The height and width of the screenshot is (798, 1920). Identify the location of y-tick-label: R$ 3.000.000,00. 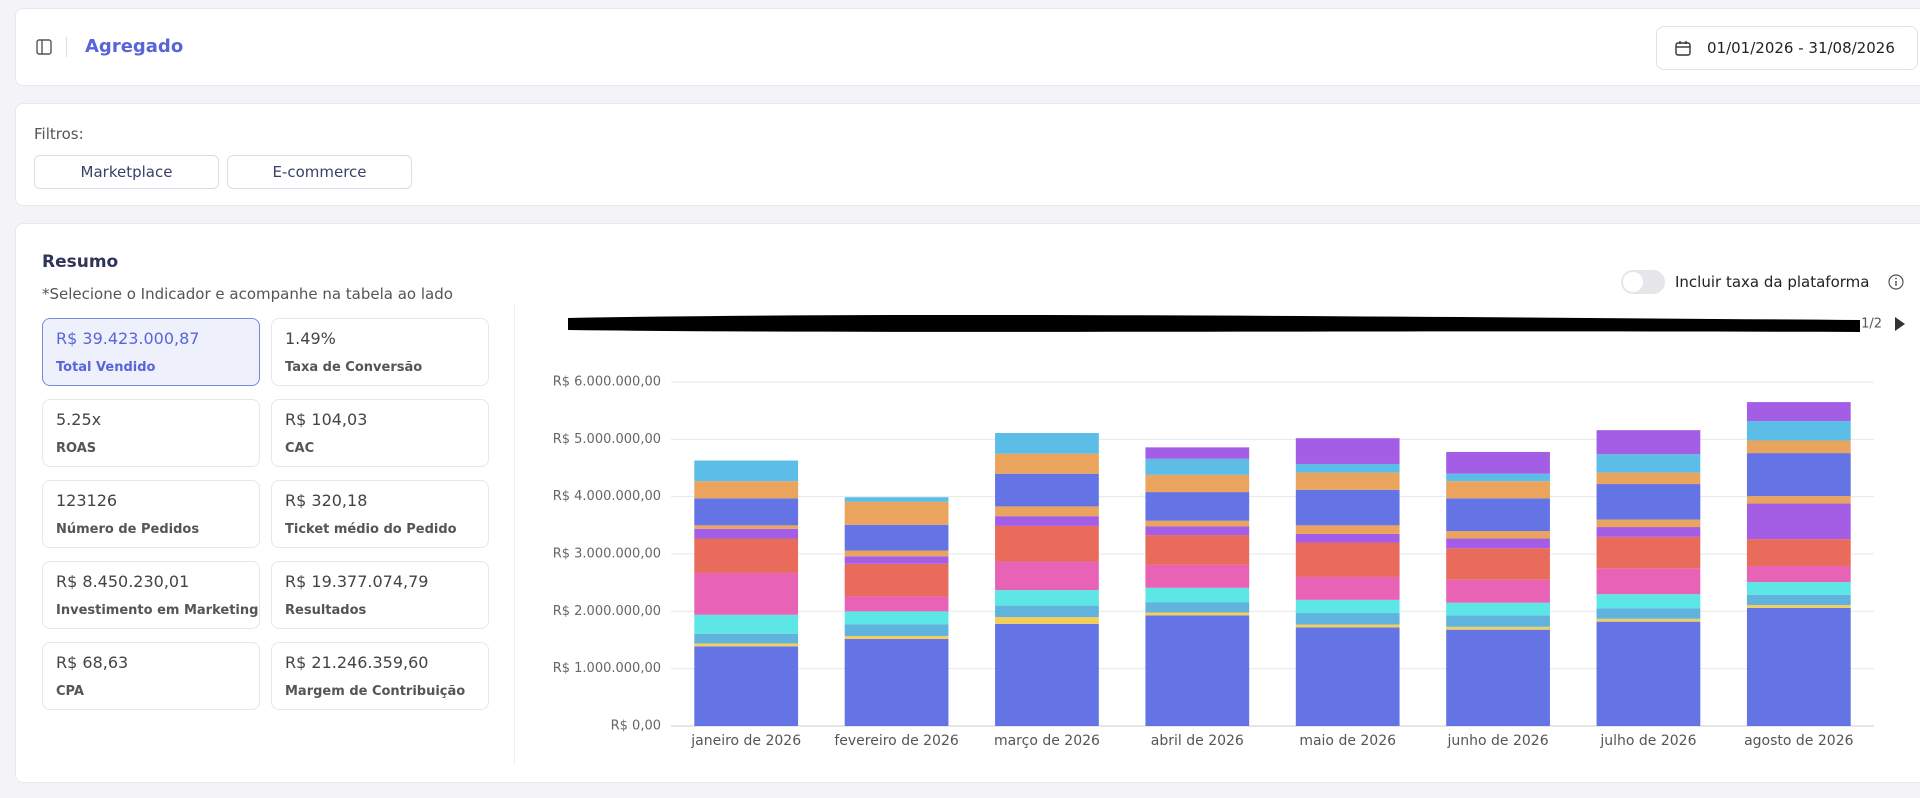
(607, 554).